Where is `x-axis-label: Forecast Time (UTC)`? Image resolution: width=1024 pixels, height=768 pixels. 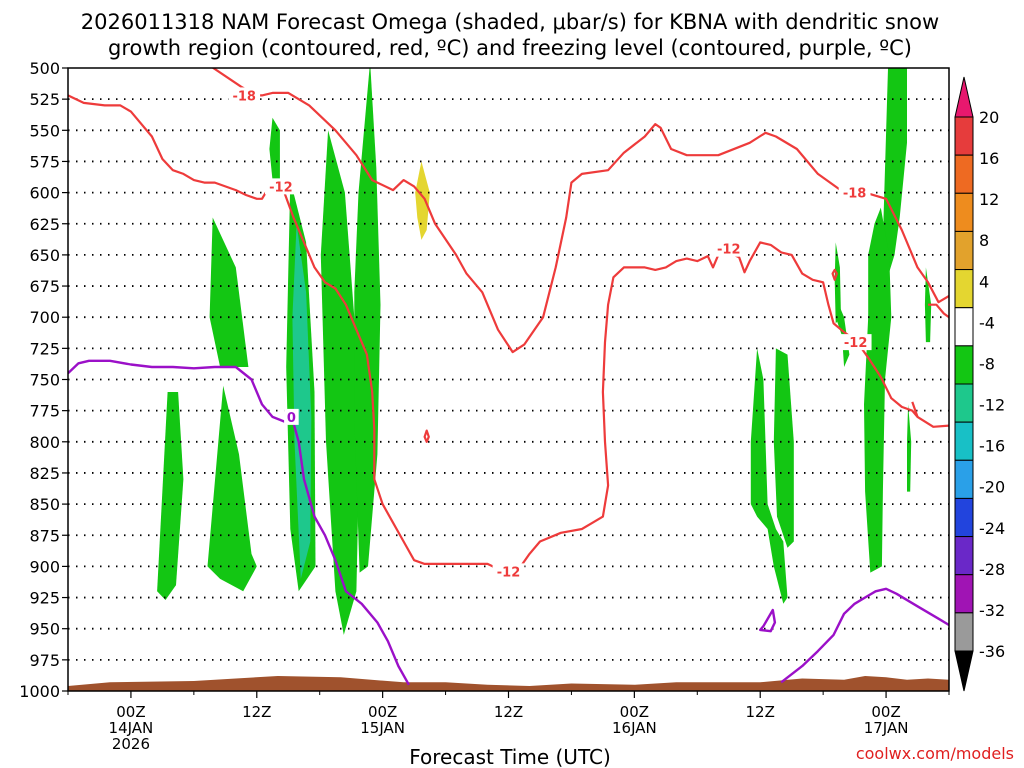
x-axis-label: Forecast Time (UTC) is located at coordinates (510, 756).